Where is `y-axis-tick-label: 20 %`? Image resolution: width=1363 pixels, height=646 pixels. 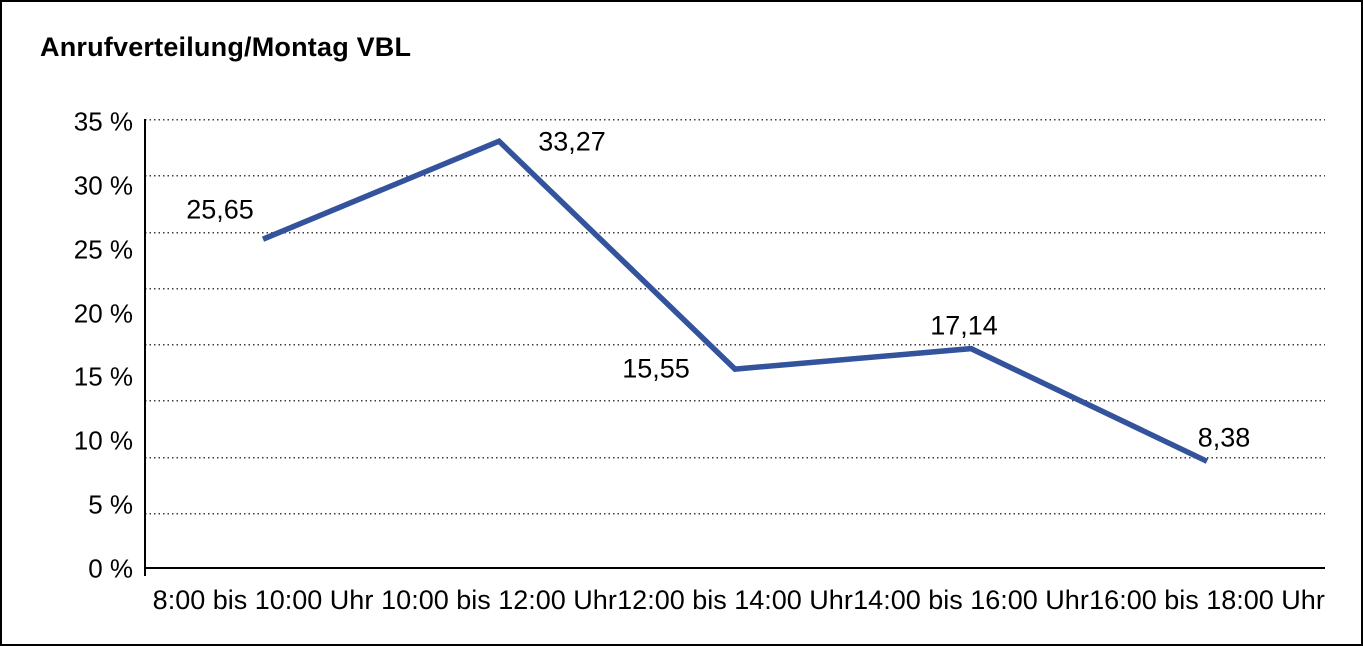
y-axis-tick-label: 20 % is located at coordinates (103, 313).